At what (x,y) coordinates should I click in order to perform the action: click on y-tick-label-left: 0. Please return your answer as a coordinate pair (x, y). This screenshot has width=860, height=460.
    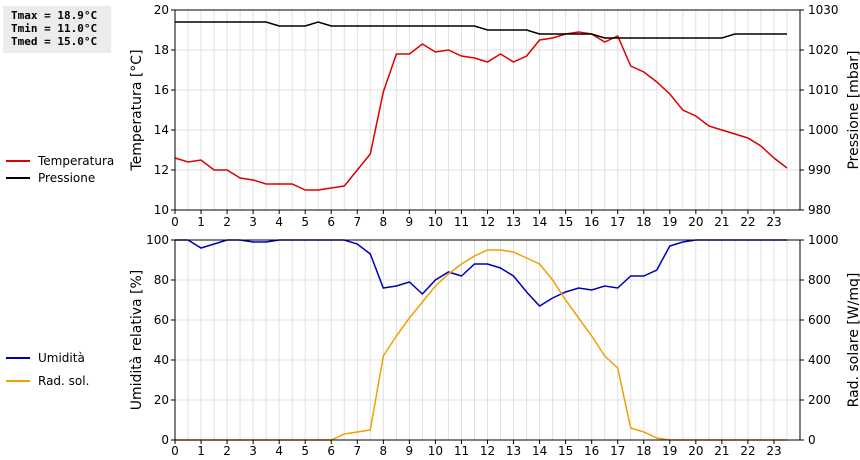
    Looking at the image, I should click on (165, 440).